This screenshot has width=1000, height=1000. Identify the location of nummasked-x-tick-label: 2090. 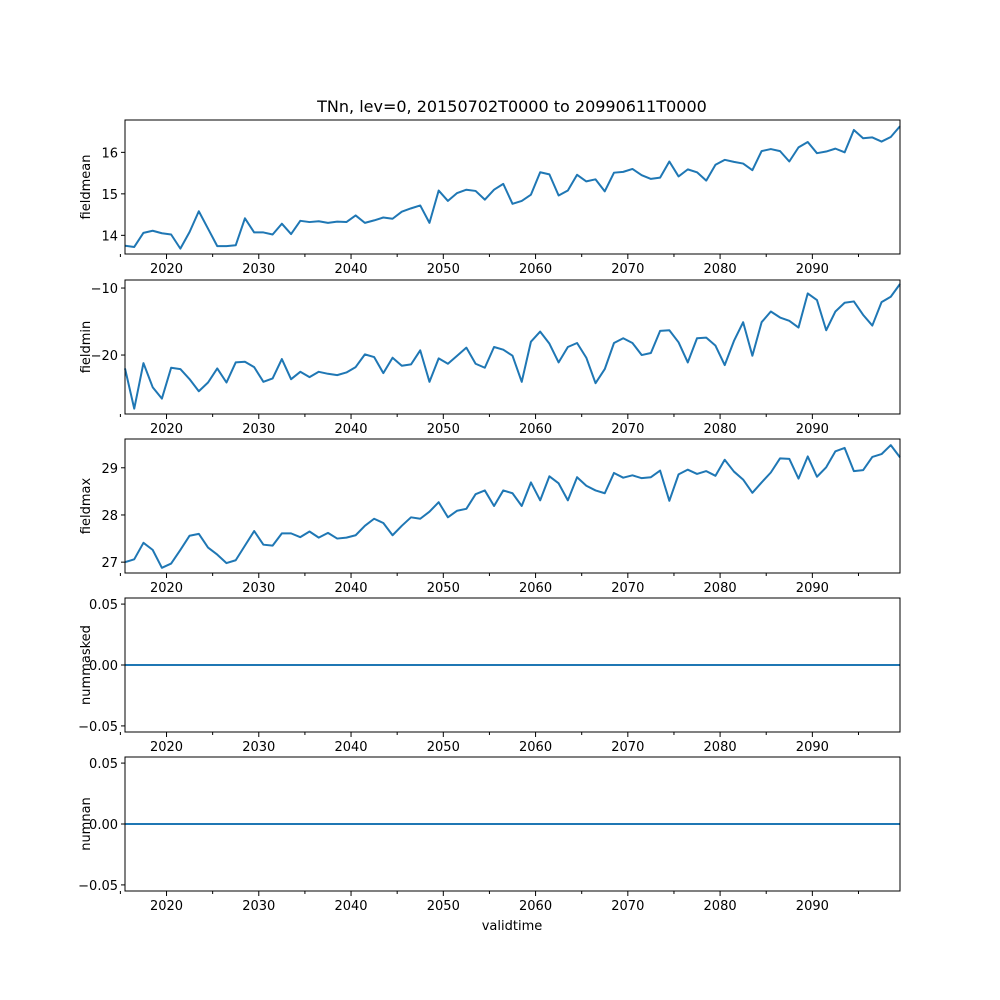
(812, 747).